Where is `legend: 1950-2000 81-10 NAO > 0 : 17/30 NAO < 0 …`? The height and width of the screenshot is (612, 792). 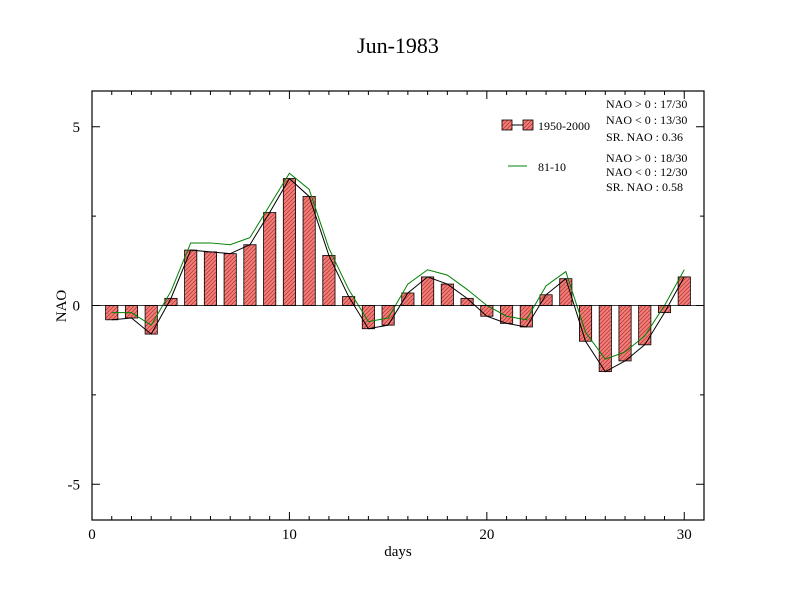 legend: 1950-2000 81-10 NAO > 0 : 17/30 NAO < 0 … is located at coordinates (594, 145).